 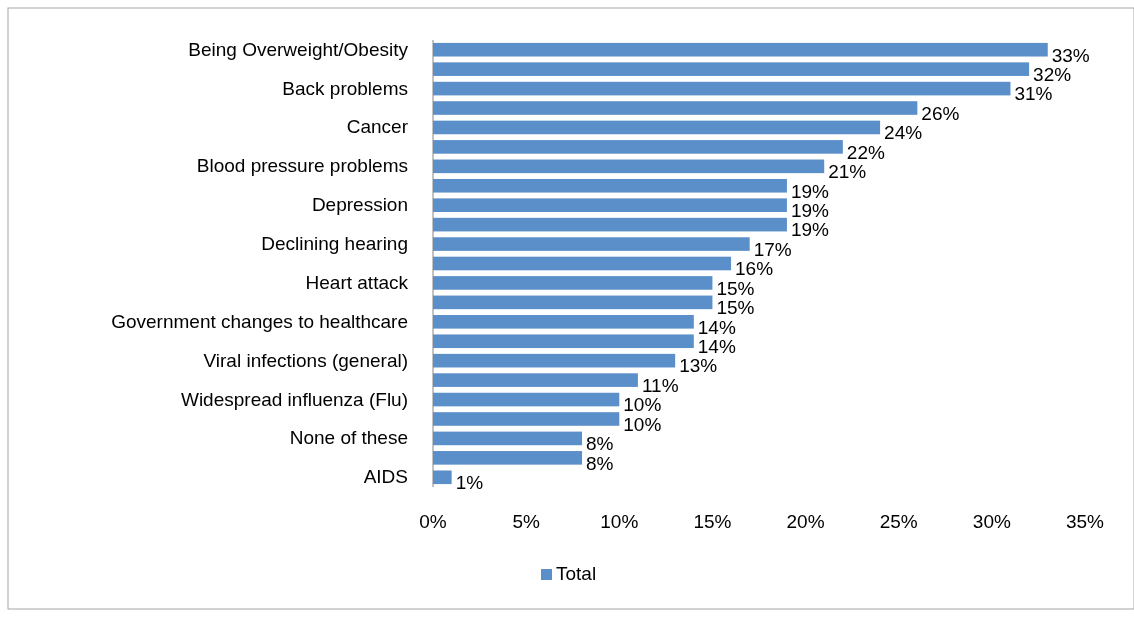 What do you see at coordinates (1070, 55) in the screenshot?
I see `data-label: 33%` at bounding box center [1070, 55].